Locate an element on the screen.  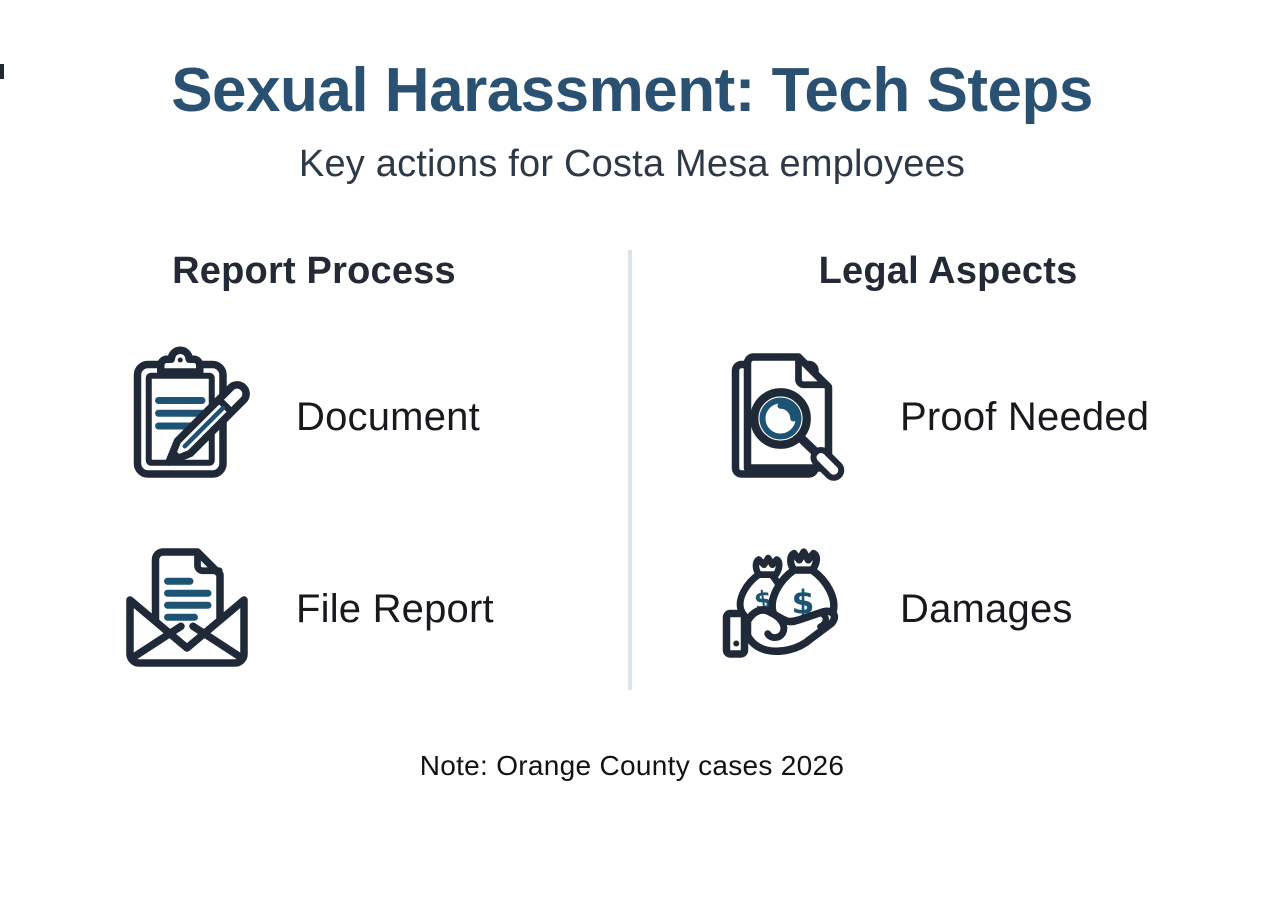
list-item-proof-needed: Proof Needed is located at coordinates (948, 417).